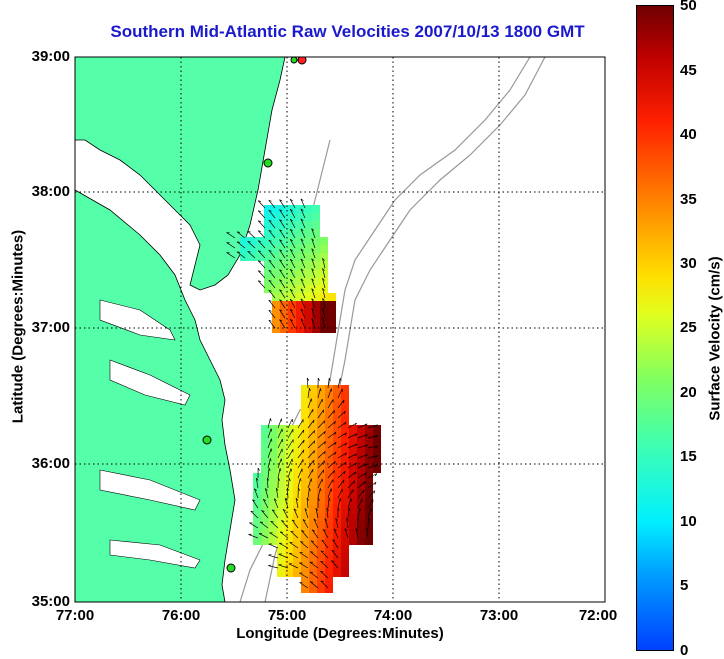 Image resolution: width=724 pixels, height=659 pixels. What do you see at coordinates (688, 7) in the screenshot?
I see `colorbar-tick: 50` at bounding box center [688, 7].